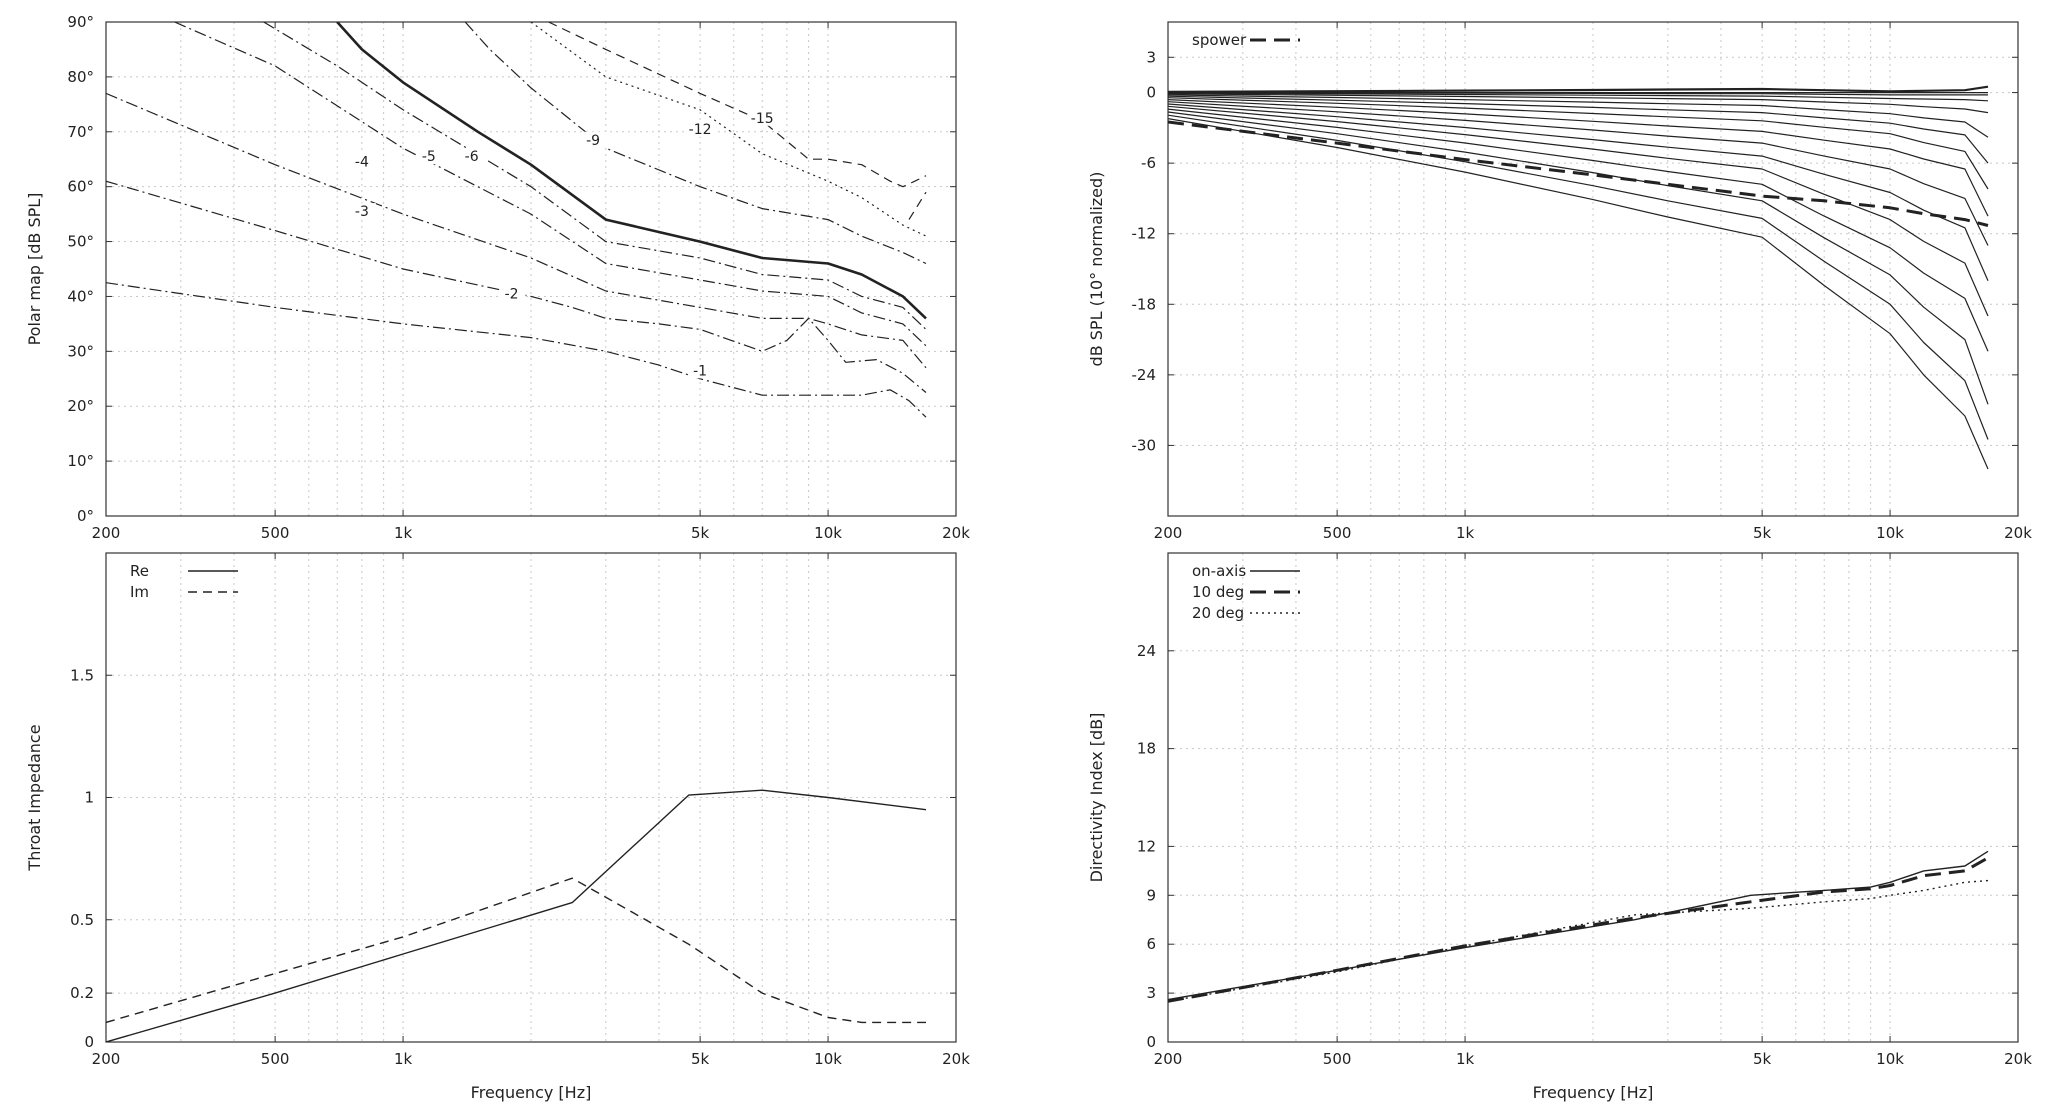 Image resolution: width=2048 pixels, height=1117 pixels. What do you see at coordinates (80, 461) in the screenshot?
I see `y-tick-label: 10°` at bounding box center [80, 461].